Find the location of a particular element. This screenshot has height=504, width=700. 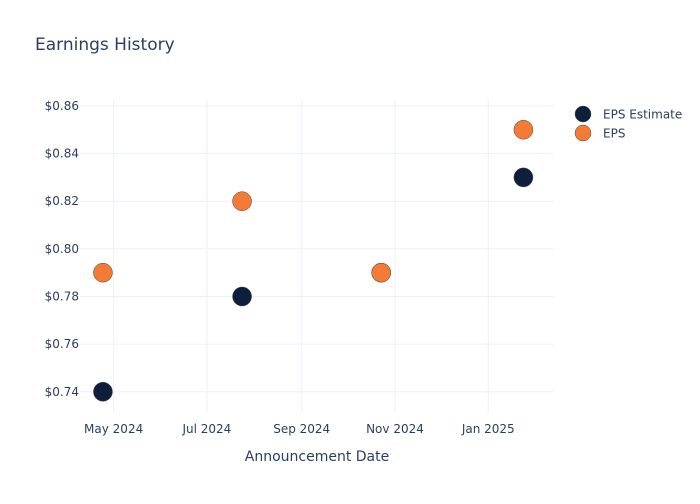

y-tick-label: $0.80 is located at coordinates (62, 249).